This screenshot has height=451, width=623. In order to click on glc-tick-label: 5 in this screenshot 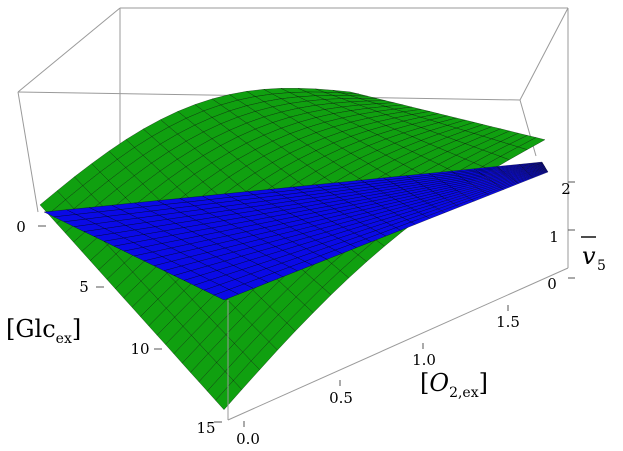, I will do `click(84, 287)`.